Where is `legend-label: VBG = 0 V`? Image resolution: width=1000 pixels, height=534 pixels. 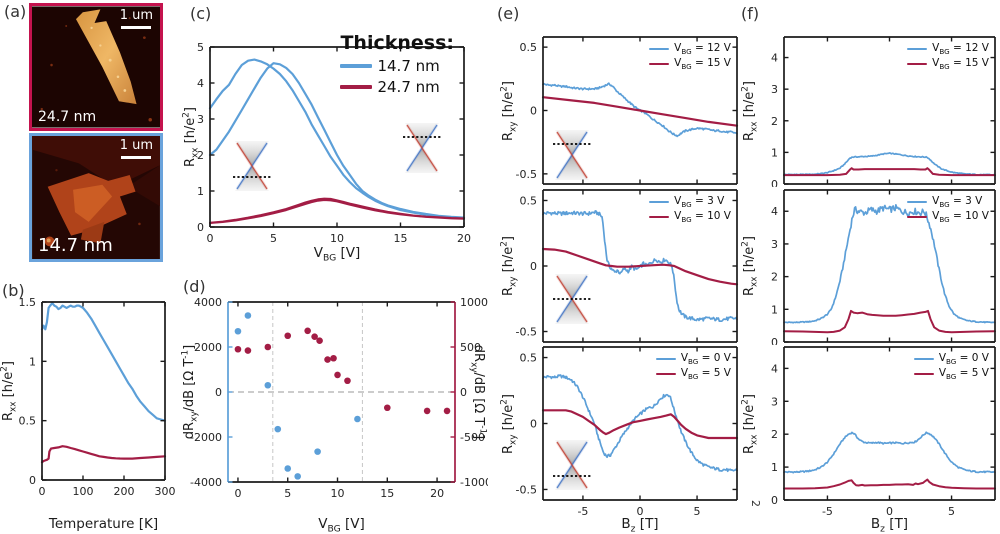 legend-label: VBG = 0 V is located at coordinates (705, 359).